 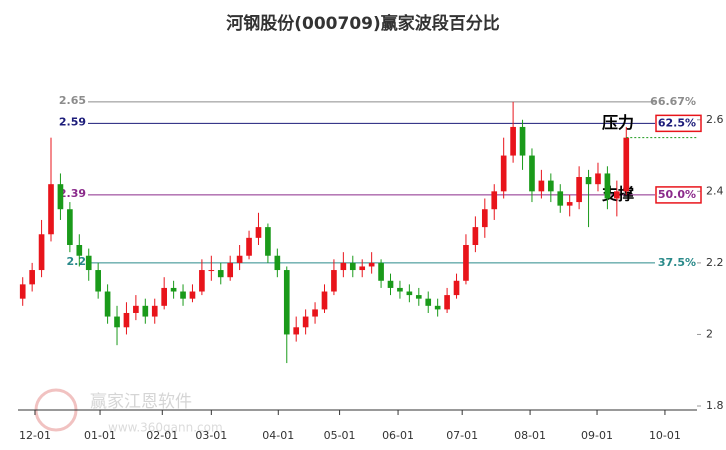 I want to click on level-percent: 62.5%, so click(x=677, y=122).